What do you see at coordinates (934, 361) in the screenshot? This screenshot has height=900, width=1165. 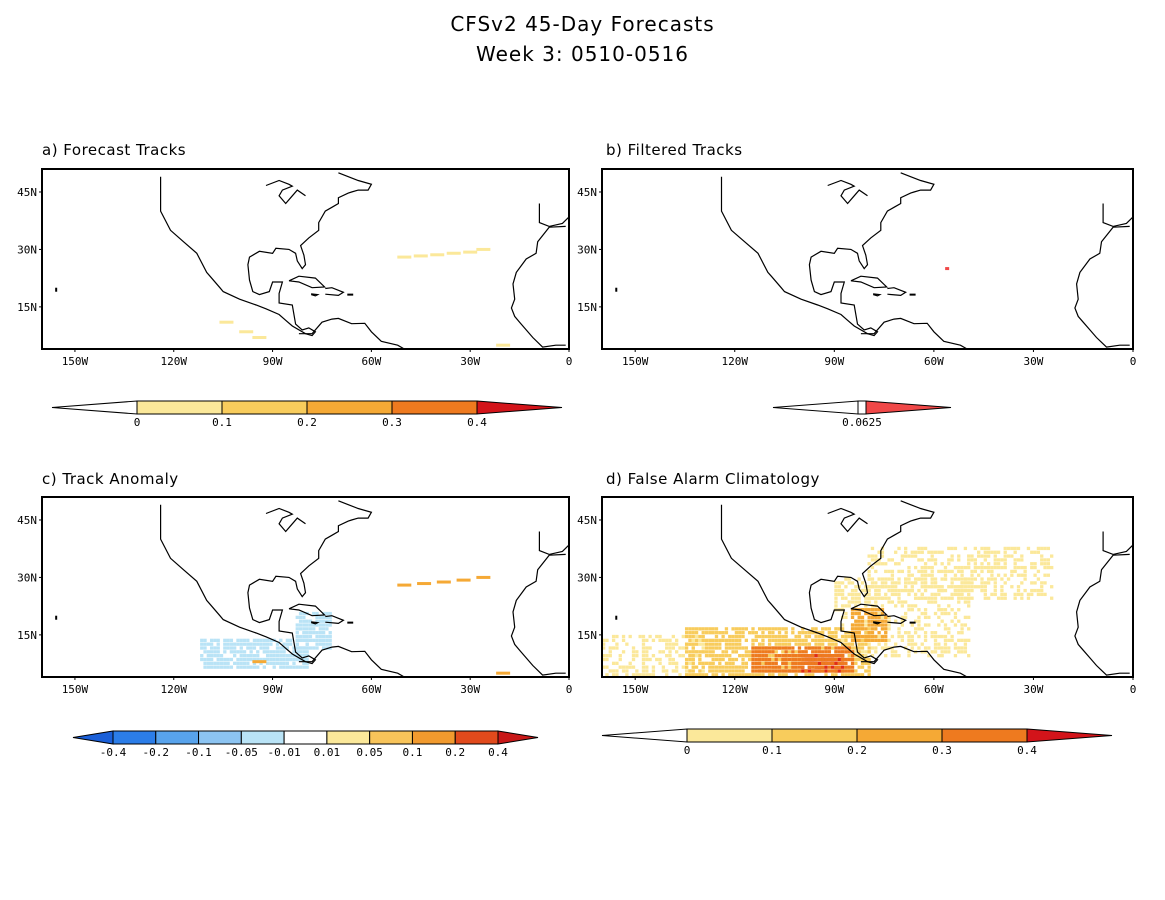 I see `lon-label: 60W` at bounding box center [934, 361].